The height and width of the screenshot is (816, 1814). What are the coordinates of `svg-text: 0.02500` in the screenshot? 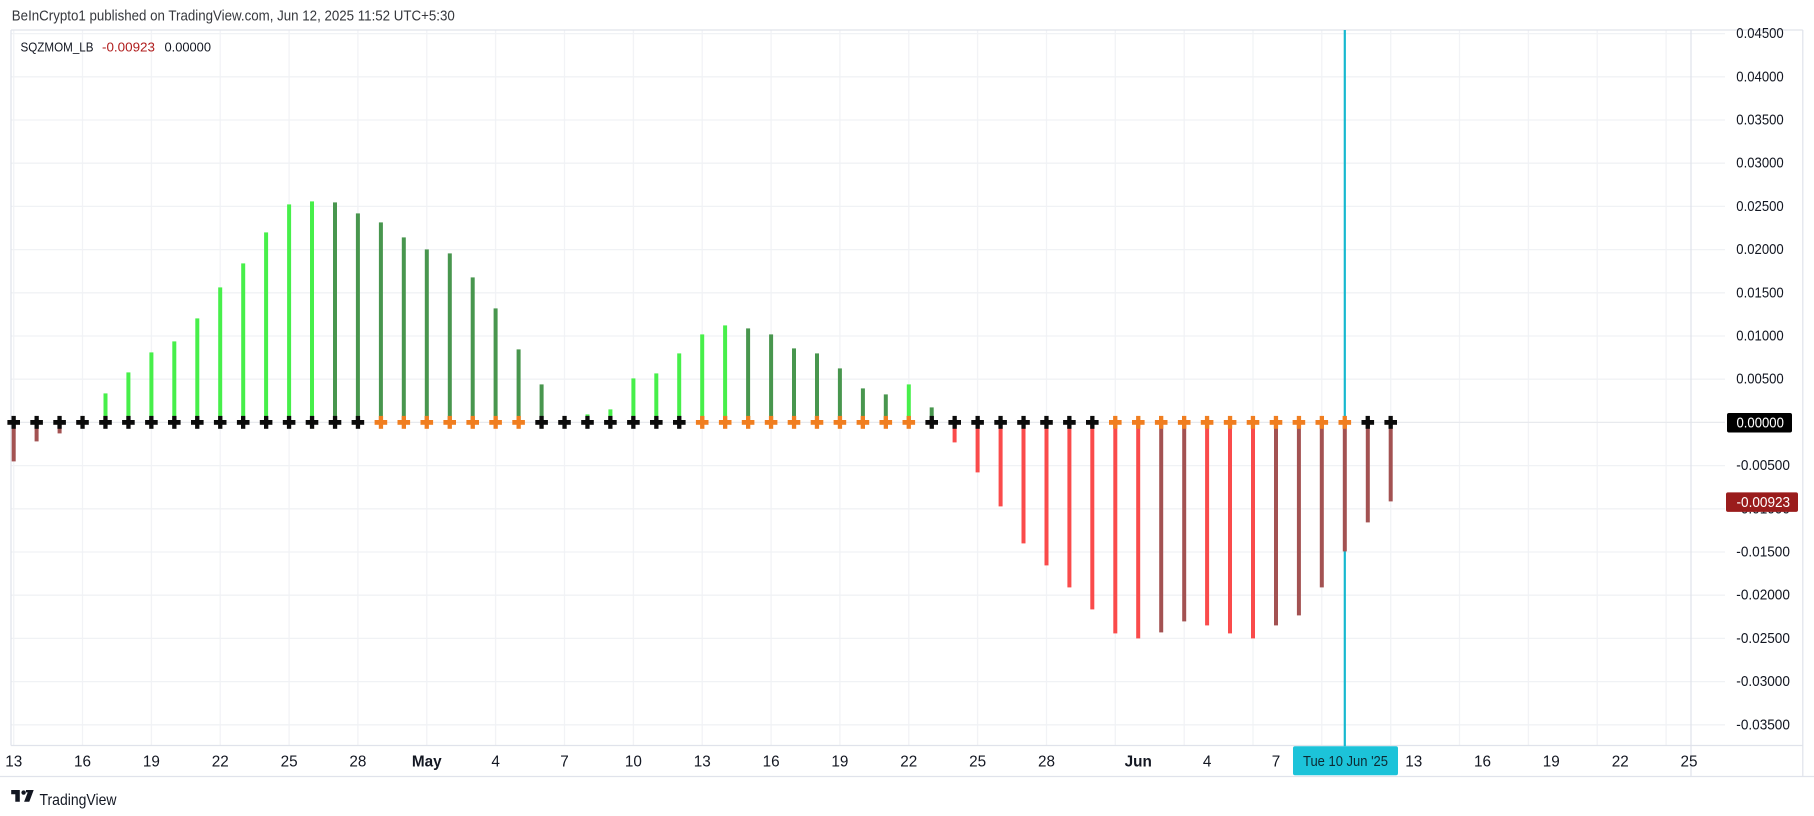 It's located at (1759, 206).